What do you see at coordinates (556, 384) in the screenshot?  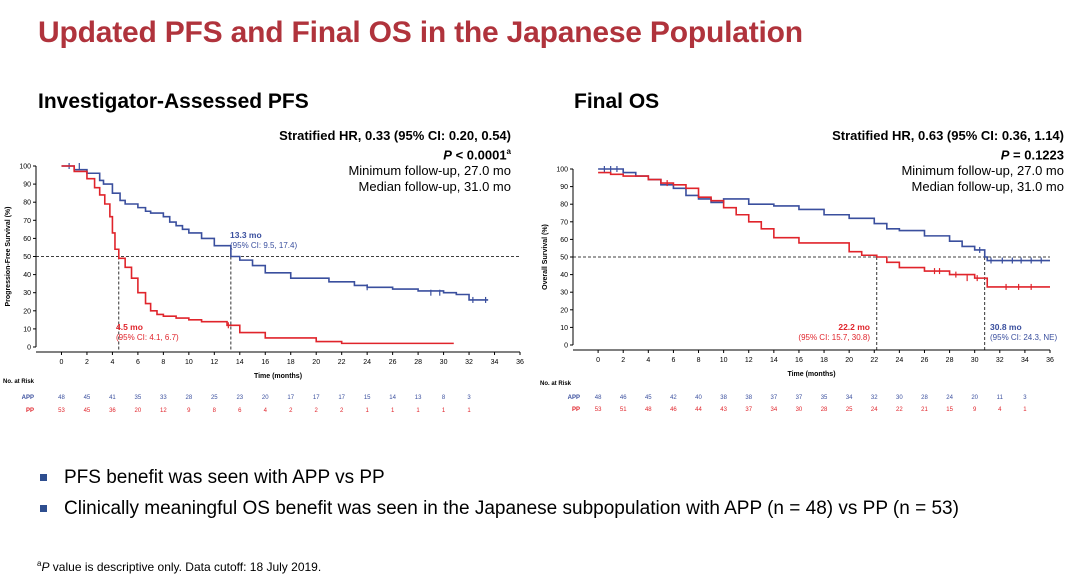 I see `undefined-risk-table-label: No. at Risk` at bounding box center [556, 384].